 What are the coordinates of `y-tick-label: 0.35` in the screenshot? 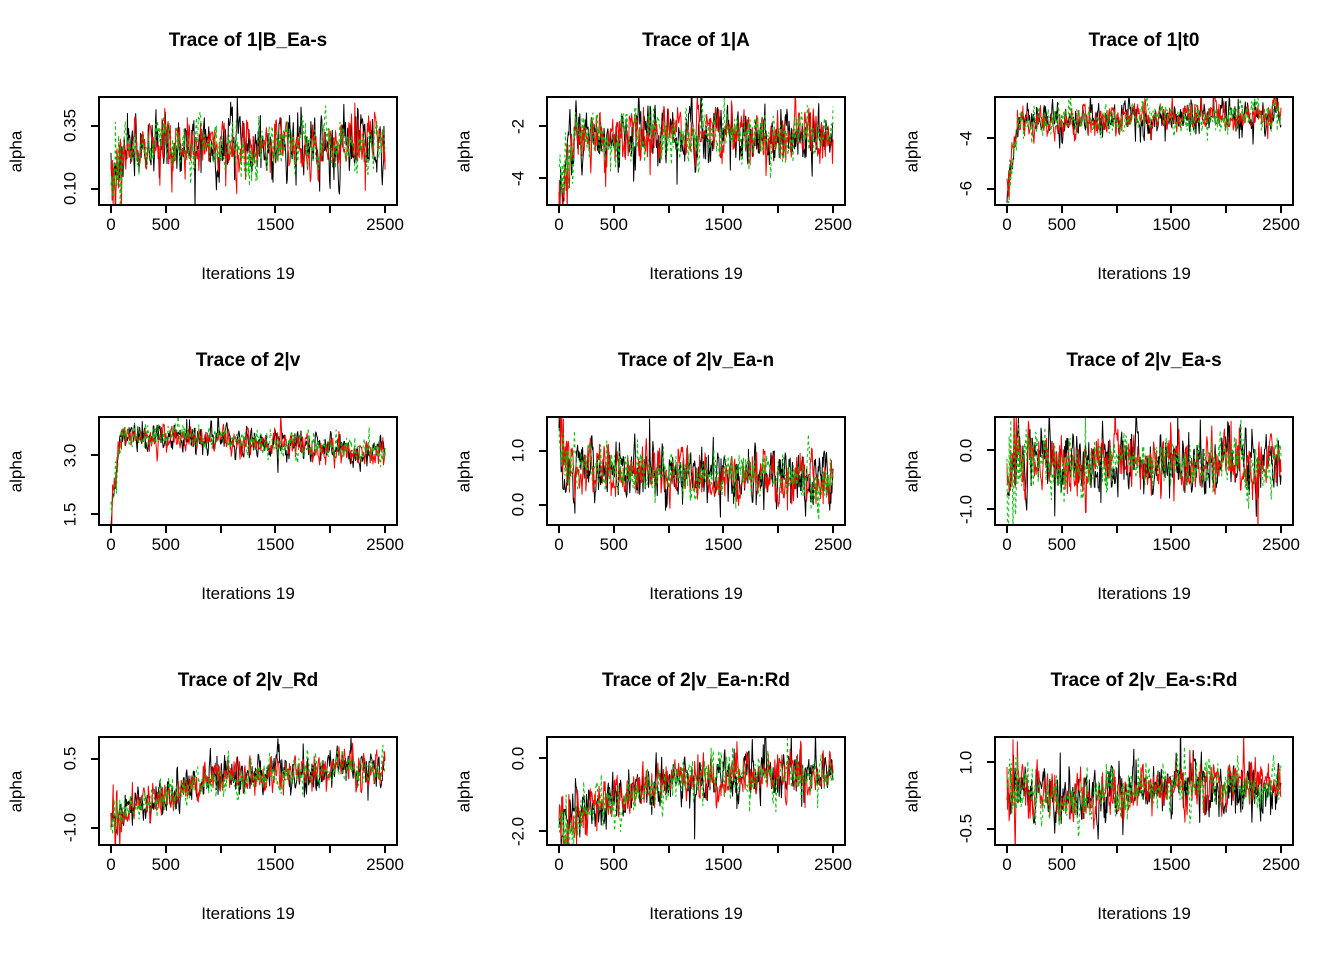 It's located at (70, 126).